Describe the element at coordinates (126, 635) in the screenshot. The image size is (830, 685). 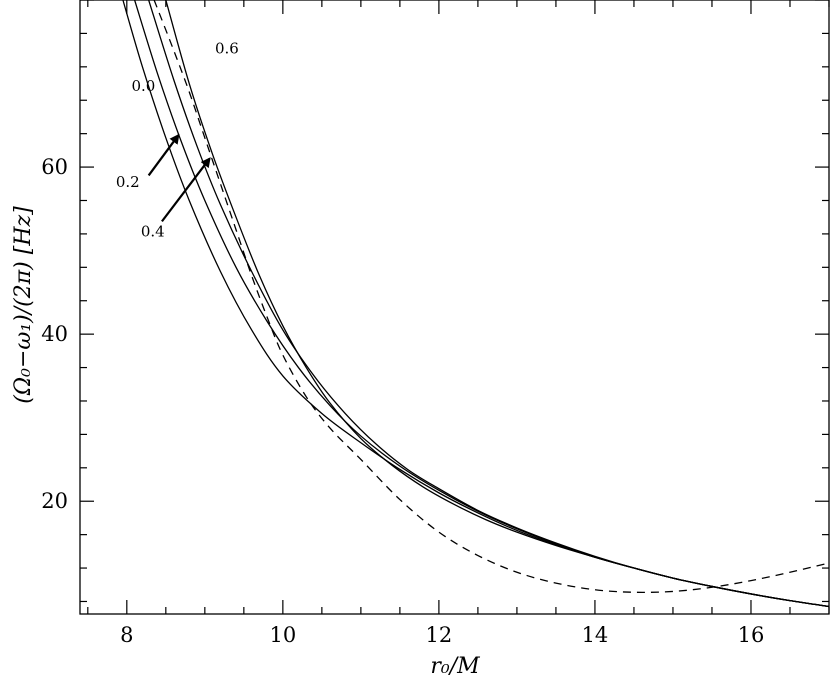
I see `x-tick-label: 8` at that location.